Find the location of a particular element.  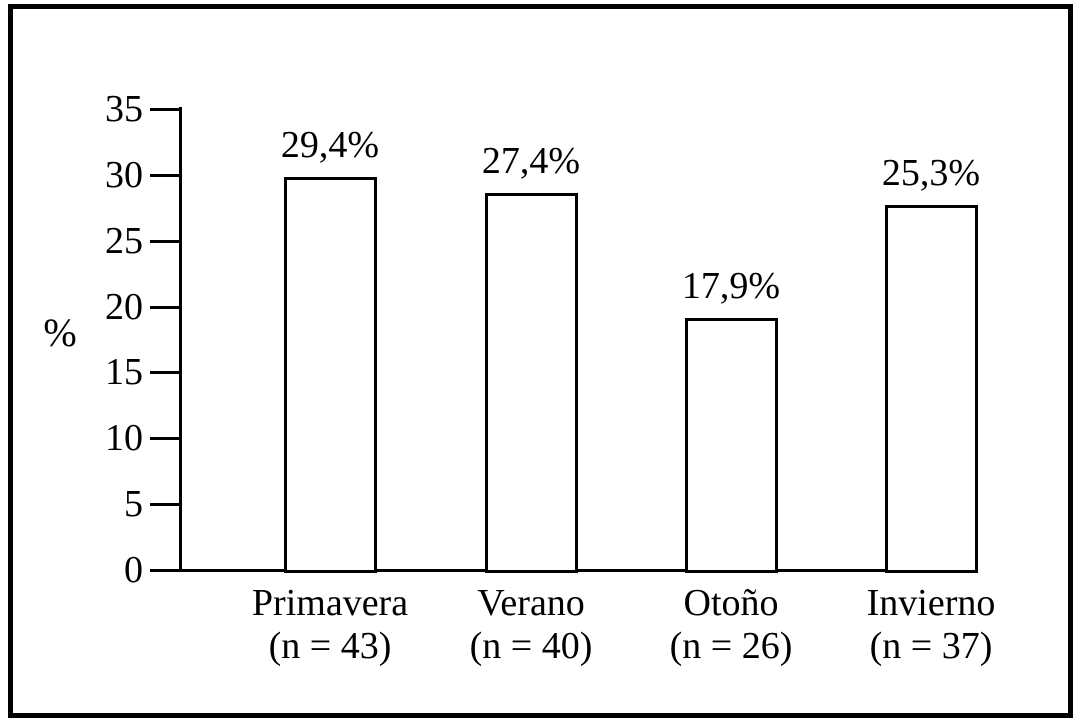

y-tick-label: 0 is located at coordinates (133, 570).